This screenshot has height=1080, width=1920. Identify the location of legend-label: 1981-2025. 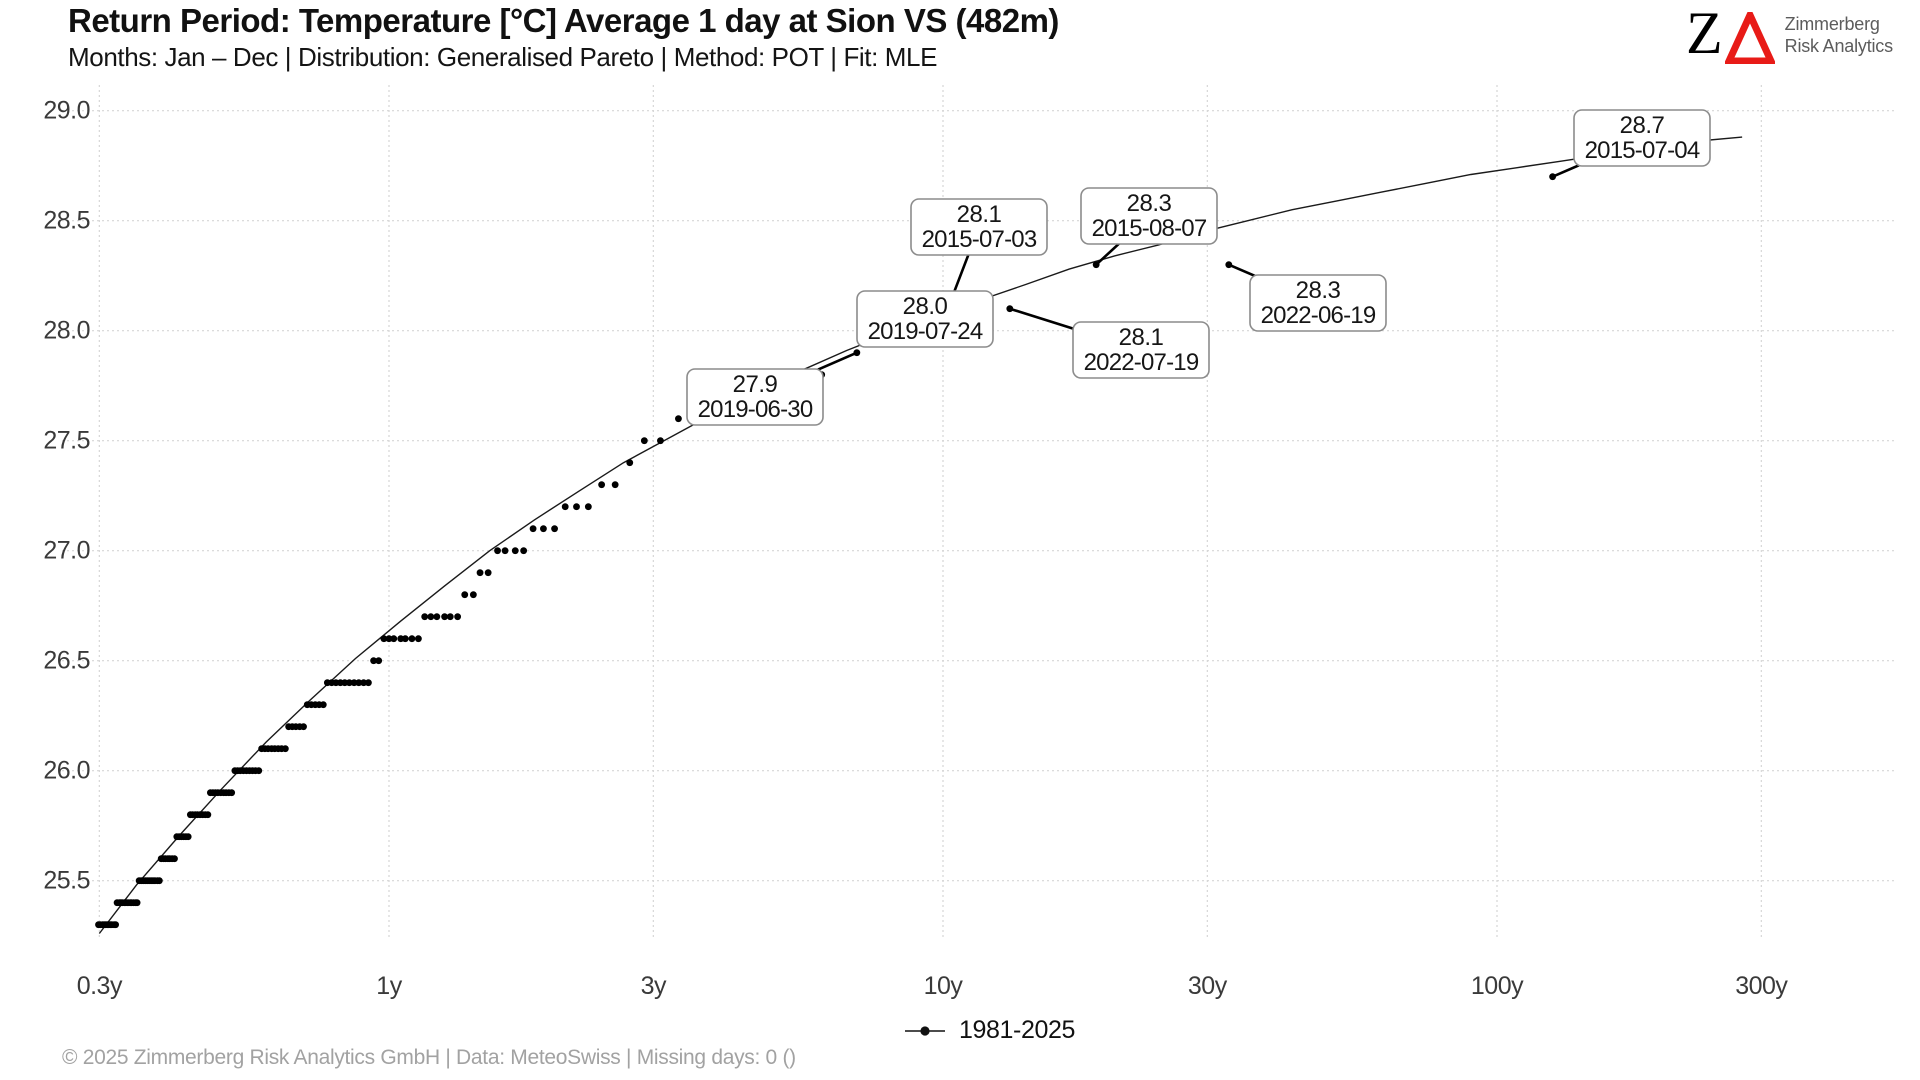
(1017, 1030).